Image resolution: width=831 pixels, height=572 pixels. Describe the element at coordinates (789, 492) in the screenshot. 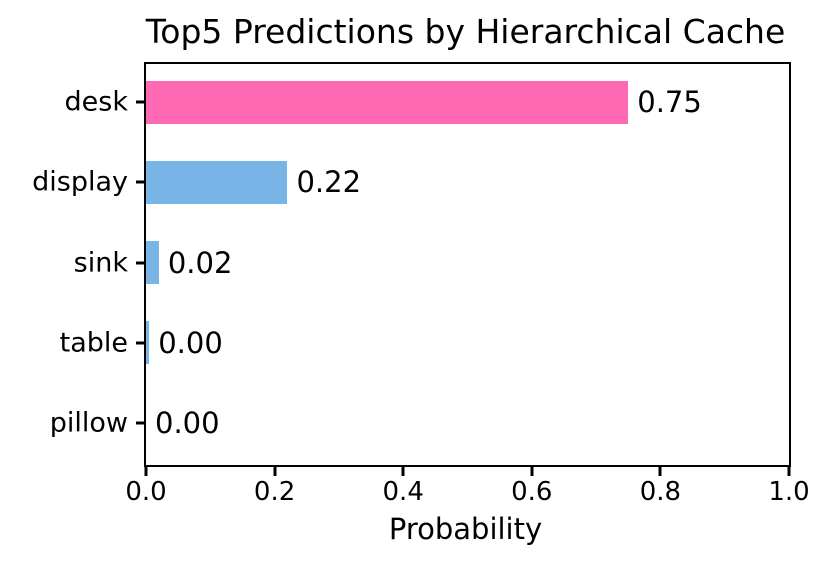

I see `x-tick-label-1.0: 1.0` at that location.